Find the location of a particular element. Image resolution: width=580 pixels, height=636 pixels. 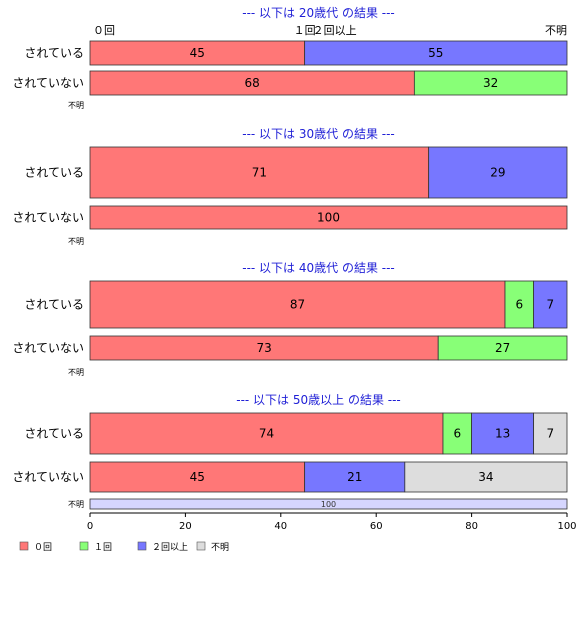

data-label: 74 is located at coordinates (266, 434).